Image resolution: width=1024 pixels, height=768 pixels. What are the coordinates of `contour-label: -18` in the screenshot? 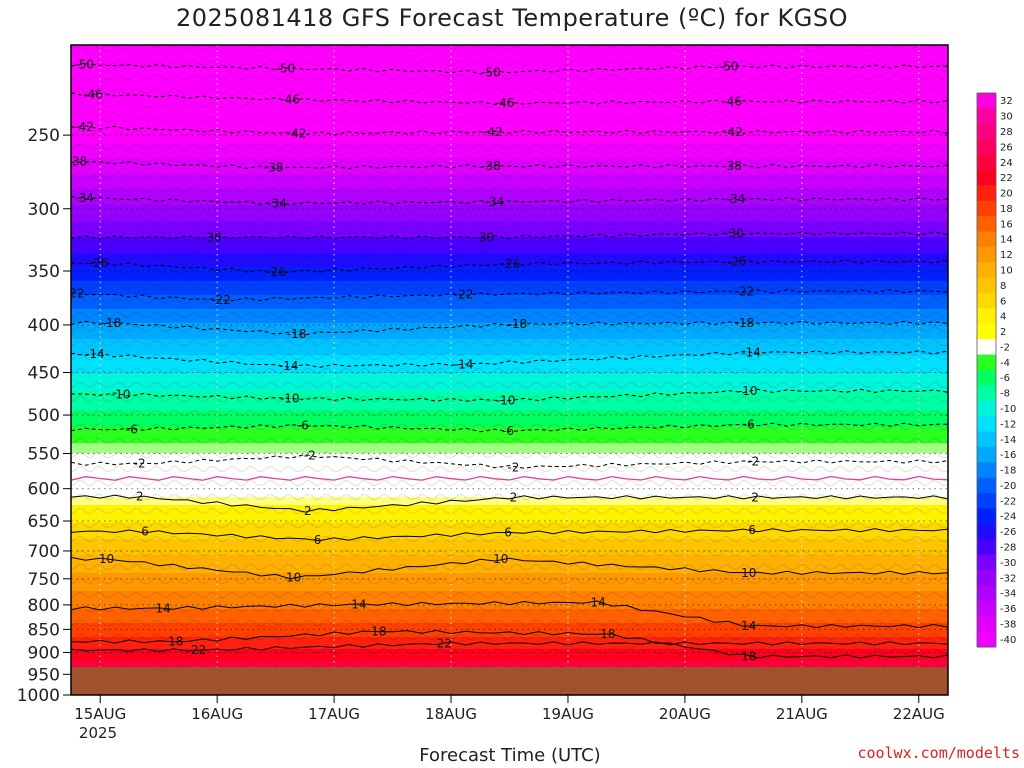 It's located at (517, 324).